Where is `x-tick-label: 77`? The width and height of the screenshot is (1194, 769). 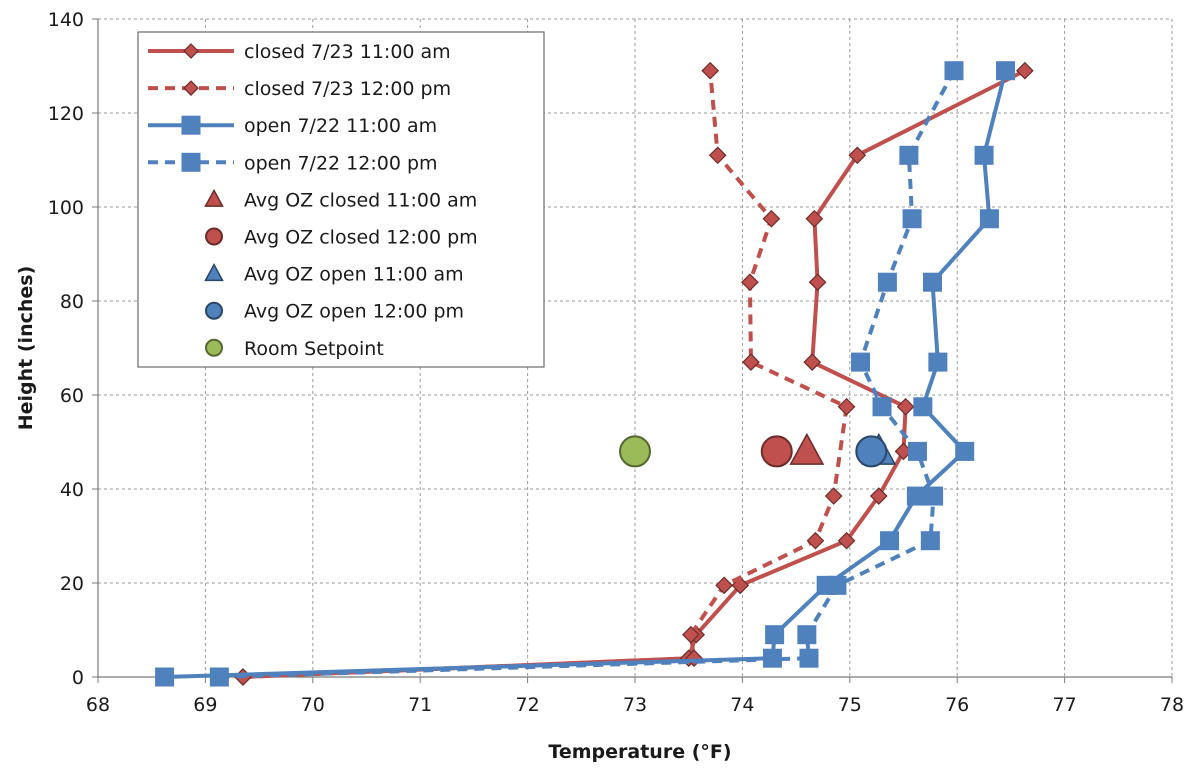 x-tick-label: 77 is located at coordinates (1065, 705).